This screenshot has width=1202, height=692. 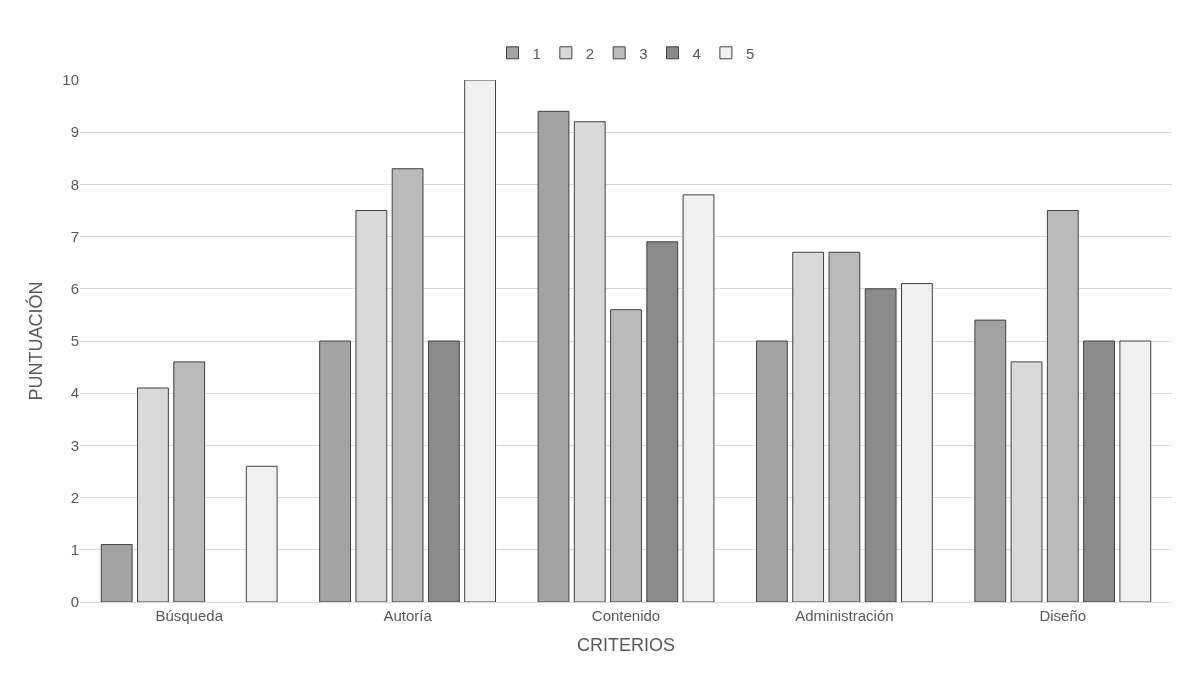 I want to click on x-tick-label: Autoría, so click(x=408, y=615).